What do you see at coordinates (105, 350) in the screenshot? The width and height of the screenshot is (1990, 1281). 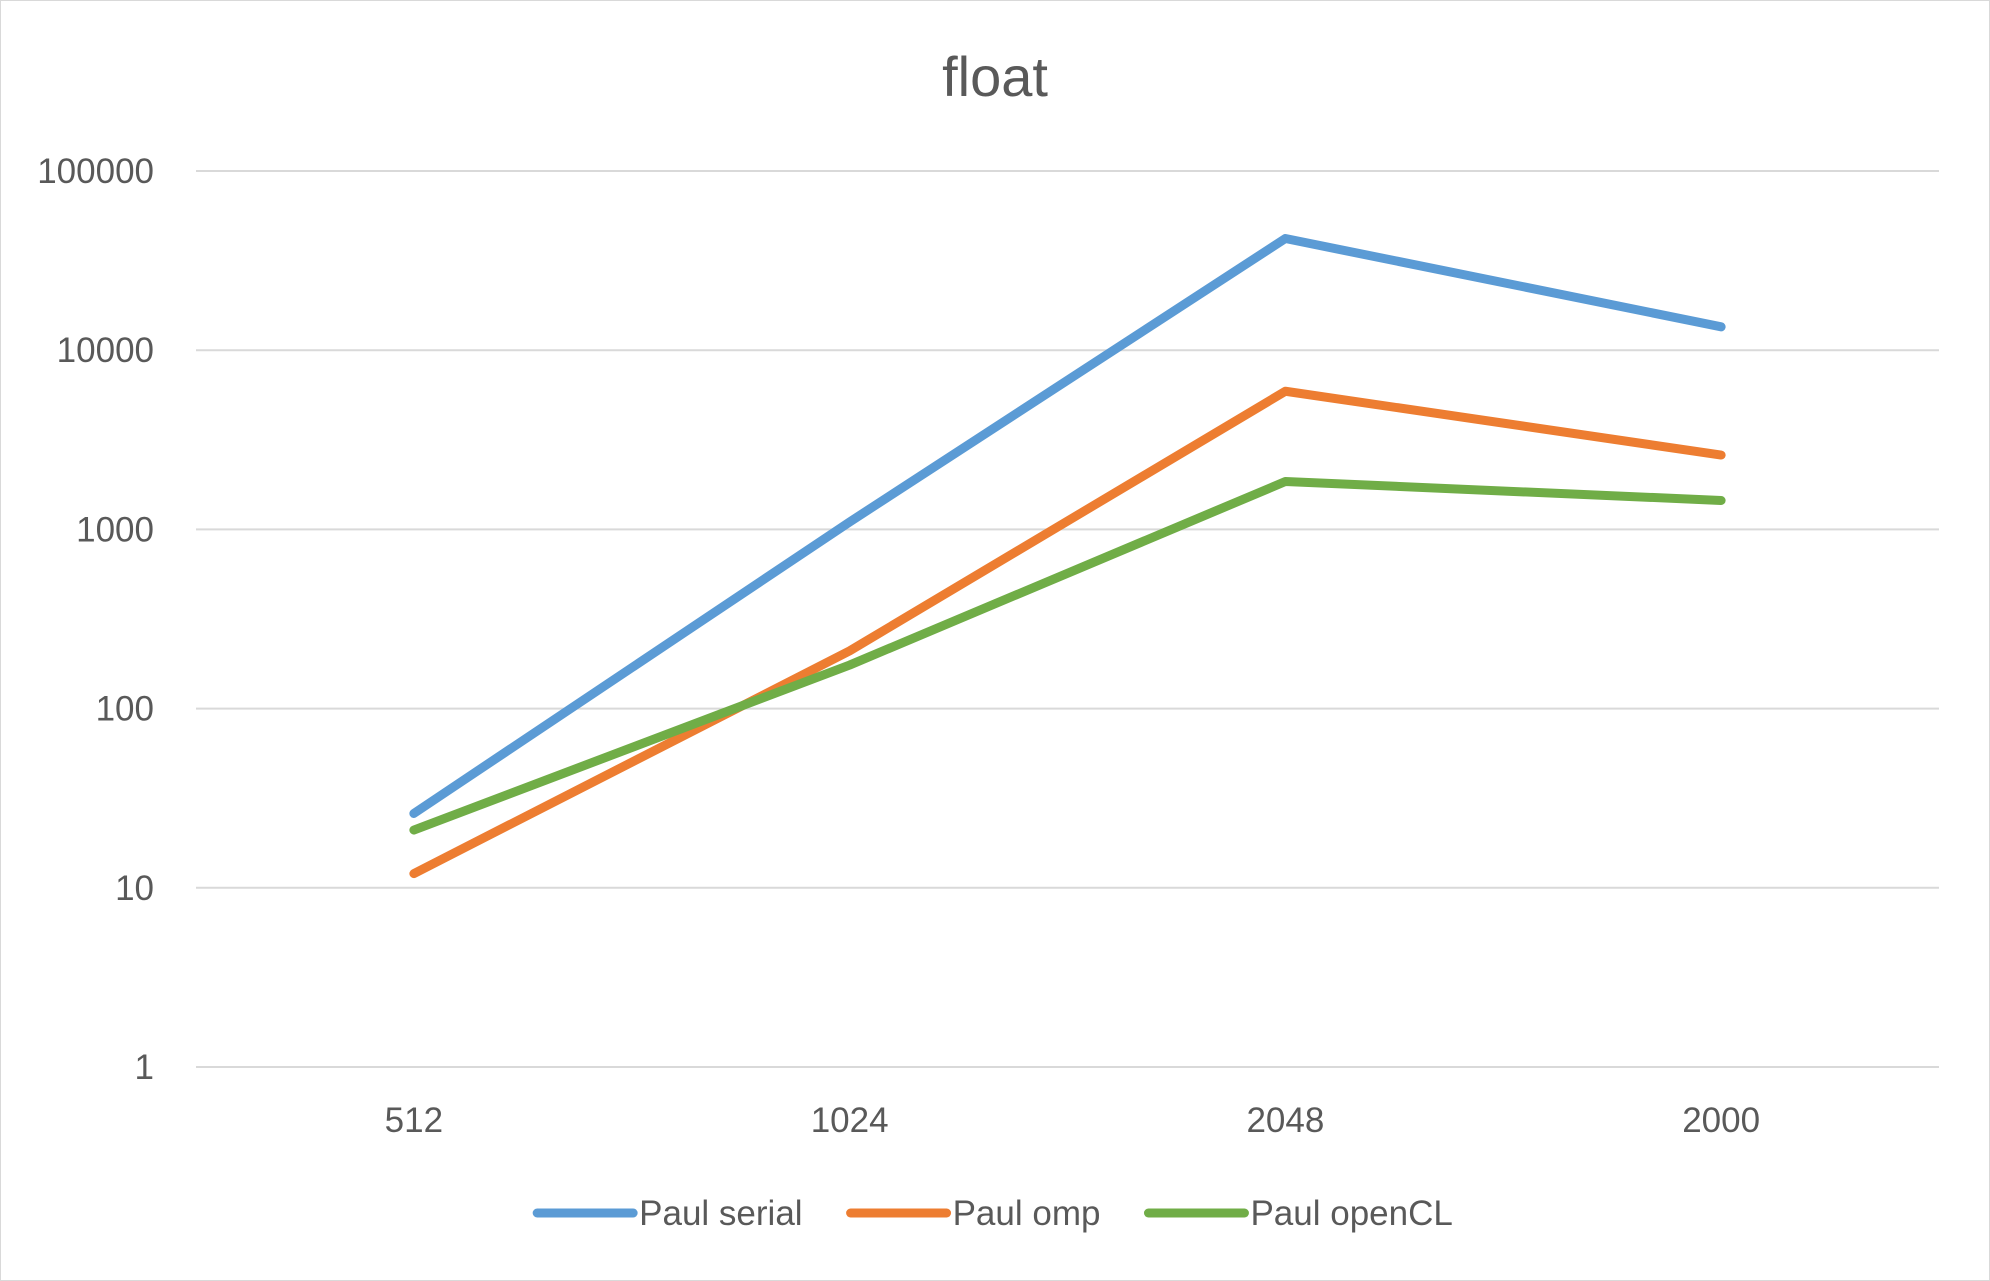 I see `y-tick-label: 10000` at bounding box center [105, 350].